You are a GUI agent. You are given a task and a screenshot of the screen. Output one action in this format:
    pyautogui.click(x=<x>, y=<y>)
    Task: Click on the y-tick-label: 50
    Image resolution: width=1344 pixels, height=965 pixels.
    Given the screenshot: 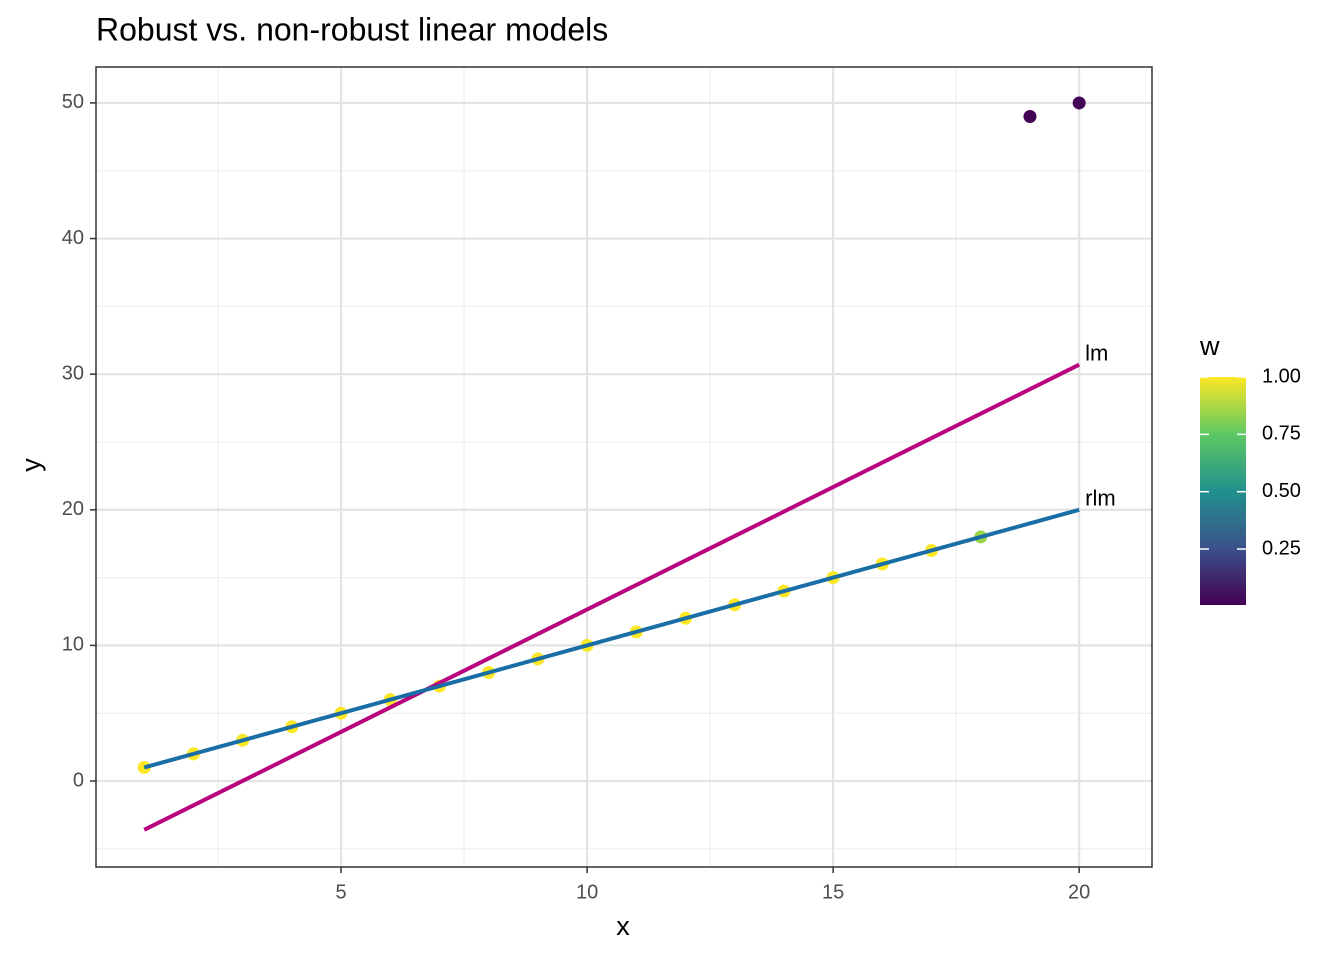 What is the action you would take?
    pyautogui.click(x=73, y=102)
    